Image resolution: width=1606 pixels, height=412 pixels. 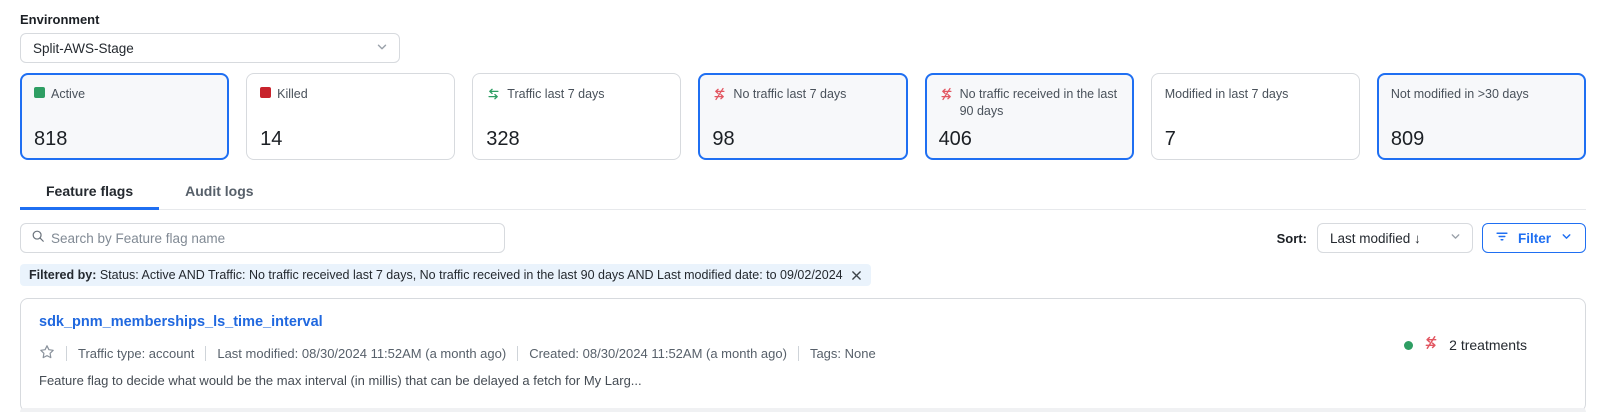 I want to click on stat-card-label: Traffic last 7 days, so click(x=556, y=94).